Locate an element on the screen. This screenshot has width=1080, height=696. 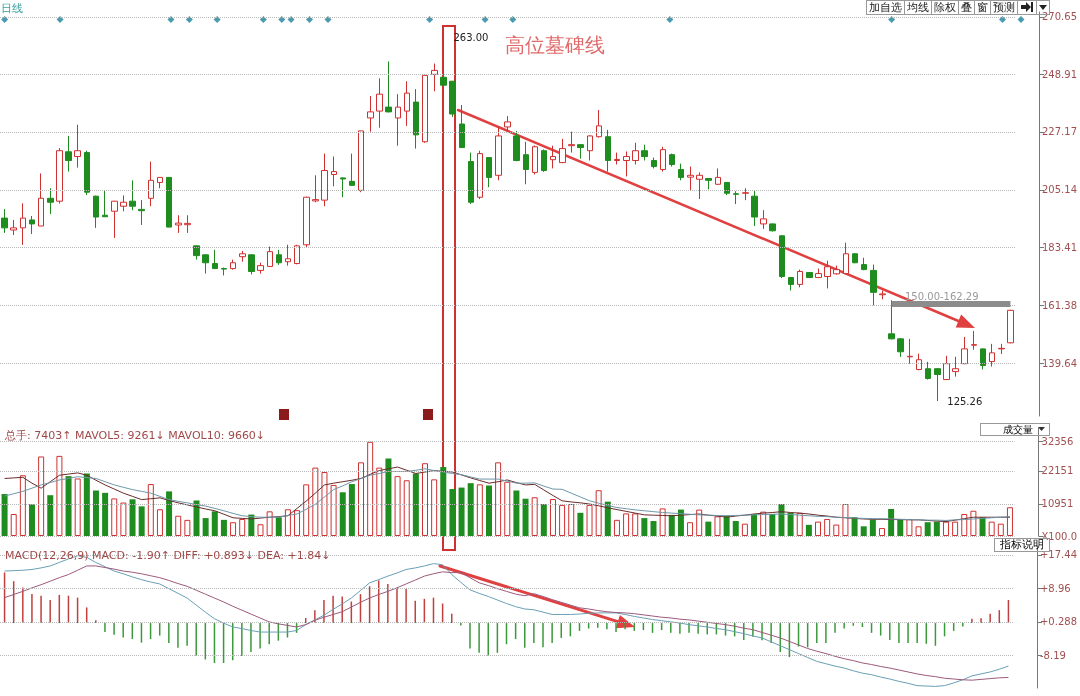
y-tick-label: +0.288 is located at coordinates (1058, 622).